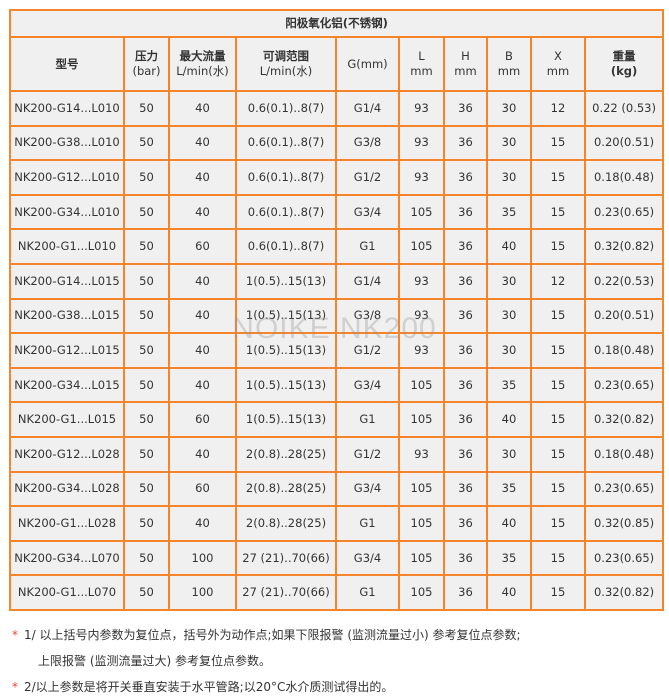 This screenshot has width=669, height=700. I want to click on table-cell: NK200-G1...L015, so click(67, 419).